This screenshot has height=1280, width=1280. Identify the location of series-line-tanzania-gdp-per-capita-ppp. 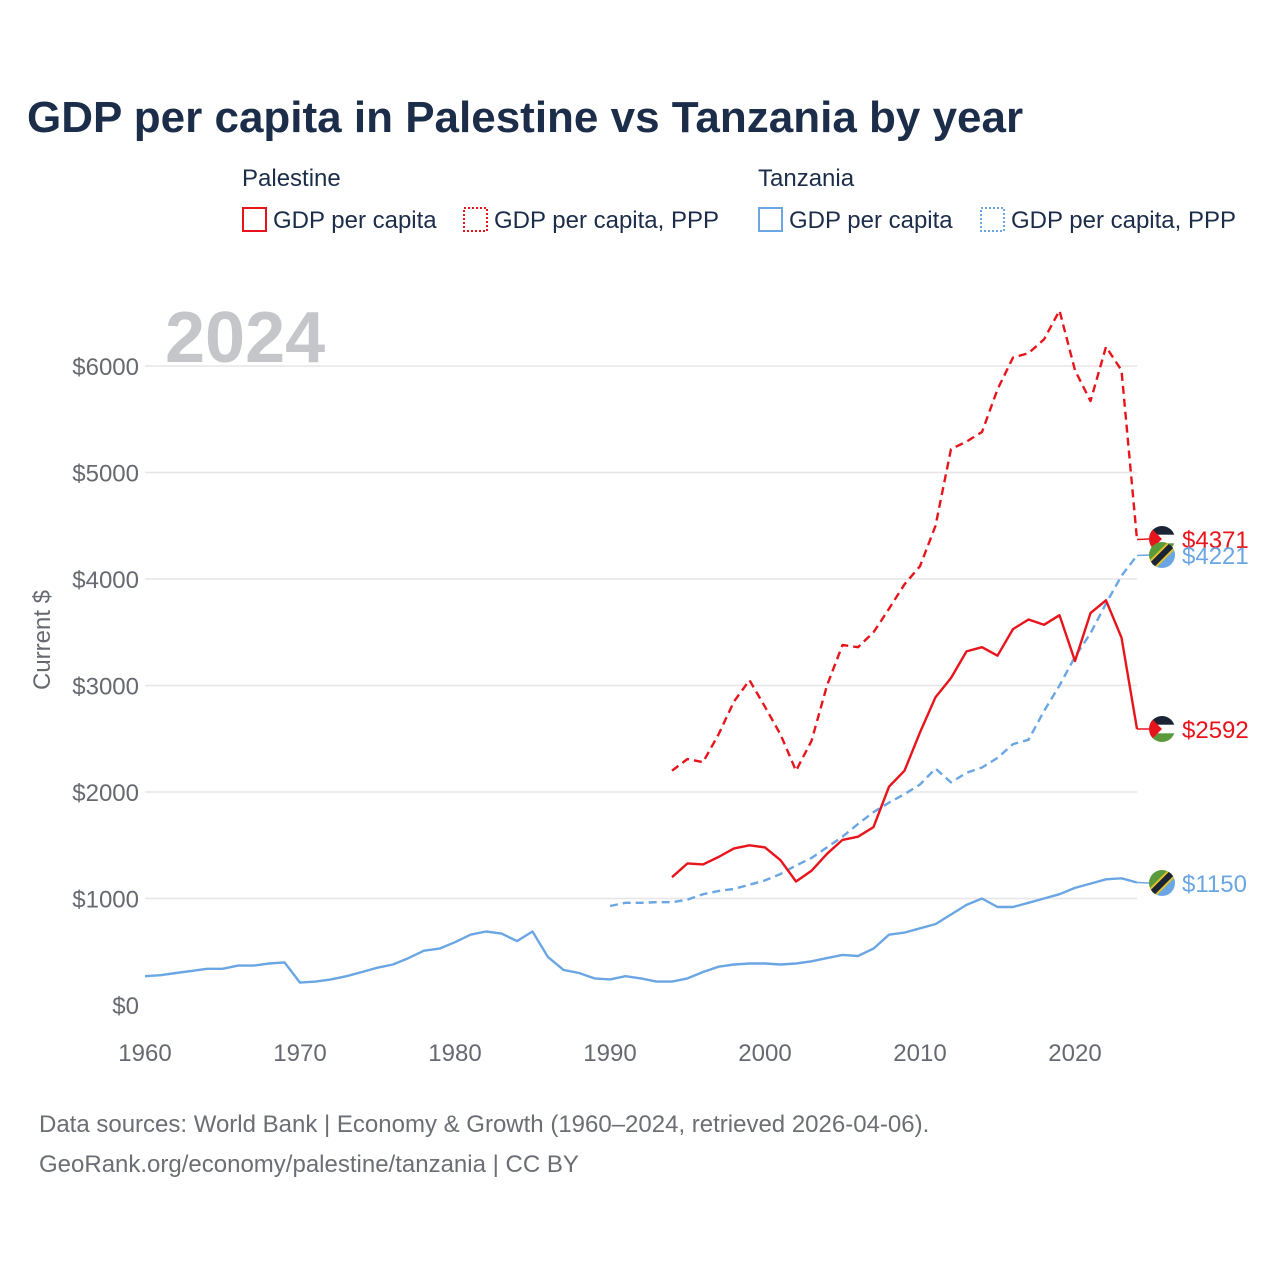
(873, 731).